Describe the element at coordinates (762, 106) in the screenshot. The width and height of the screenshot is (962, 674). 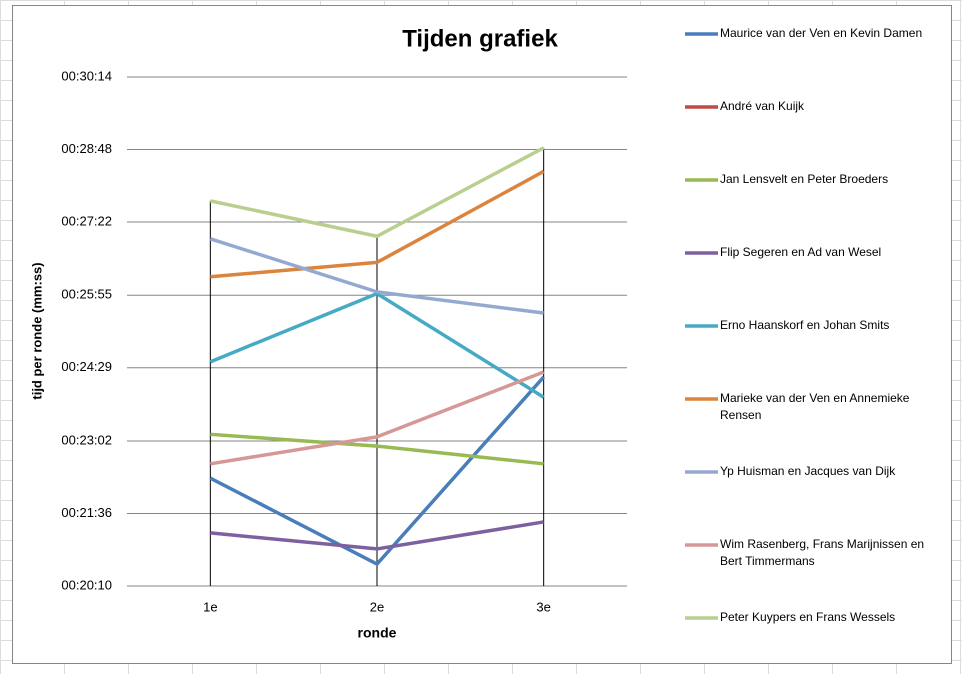
I see `legend-label: André van Kuijk` at that location.